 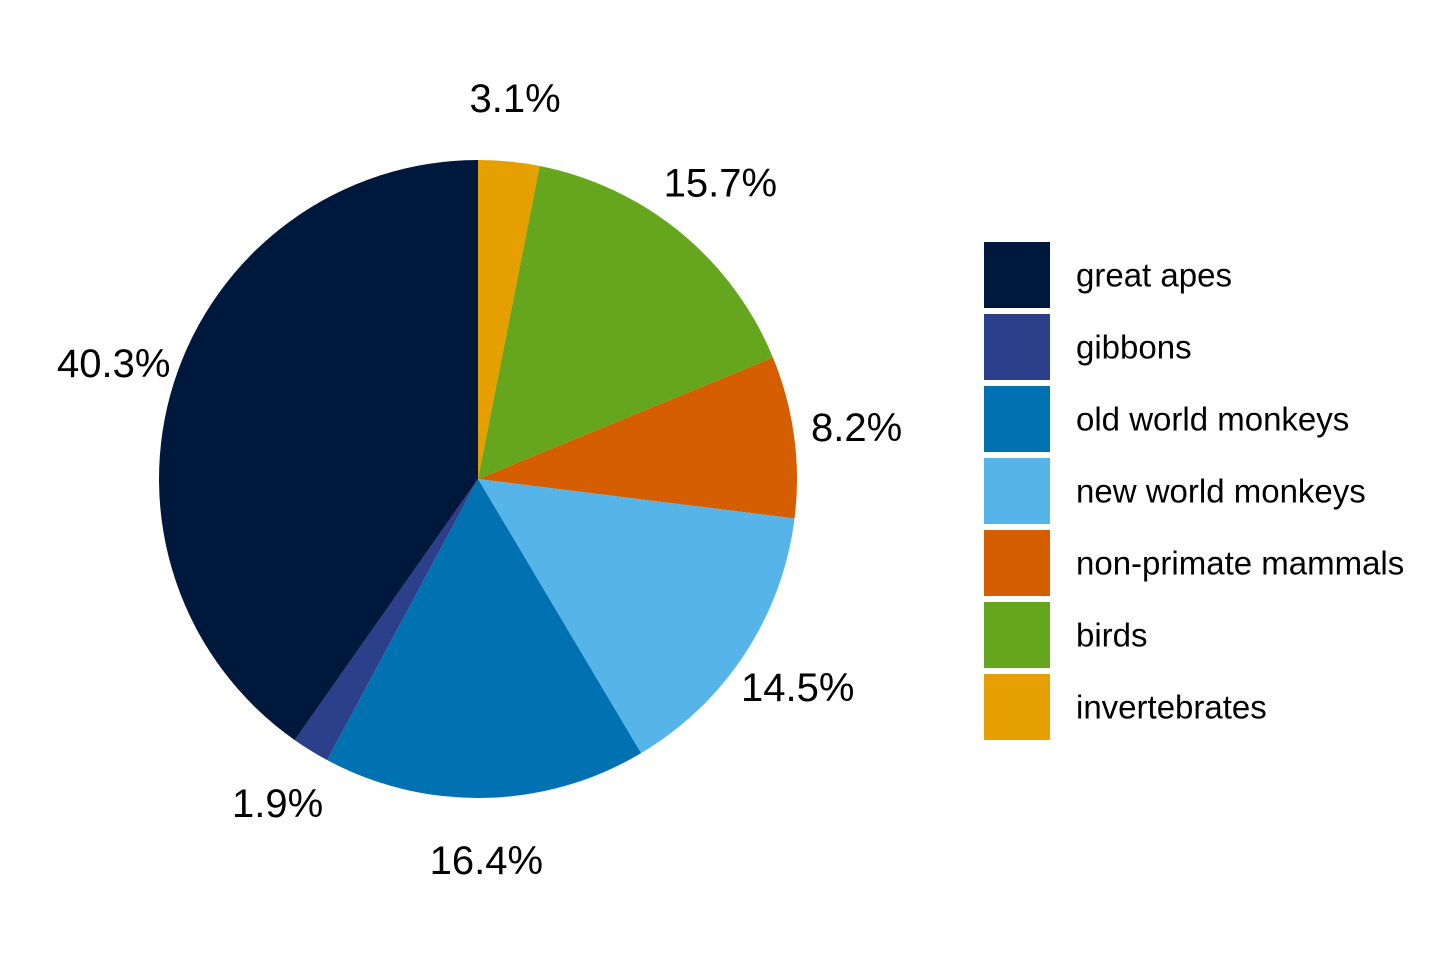 What do you see at coordinates (1017, 347) in the screenshot?
I see `legend-swatch-gibbons` at bounding box center [1017, 347].